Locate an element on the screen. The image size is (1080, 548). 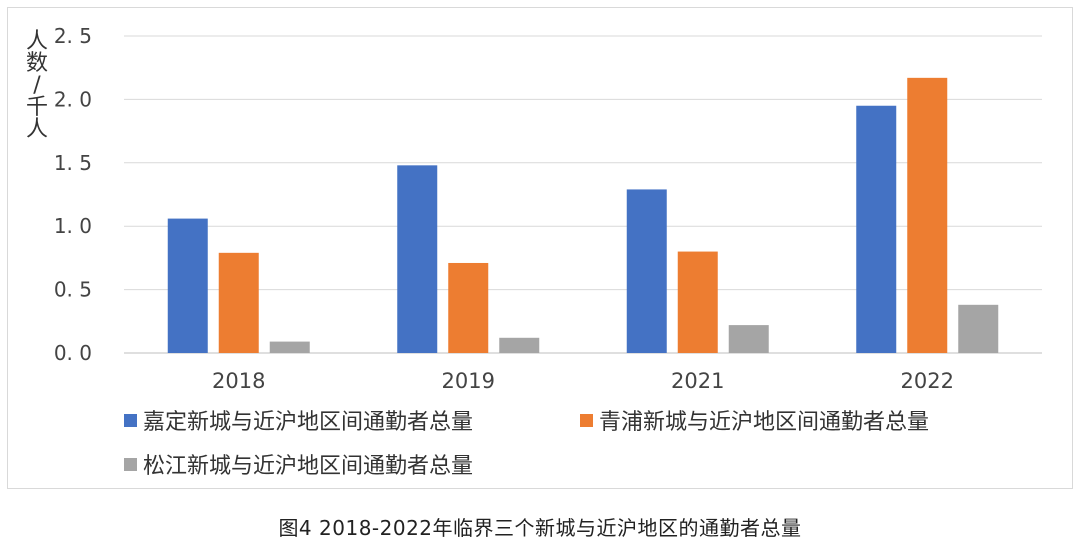
legend-label-qingpu: 青浦新城与近沪地区间通勤者总量 is located at coordinates (764, 422).